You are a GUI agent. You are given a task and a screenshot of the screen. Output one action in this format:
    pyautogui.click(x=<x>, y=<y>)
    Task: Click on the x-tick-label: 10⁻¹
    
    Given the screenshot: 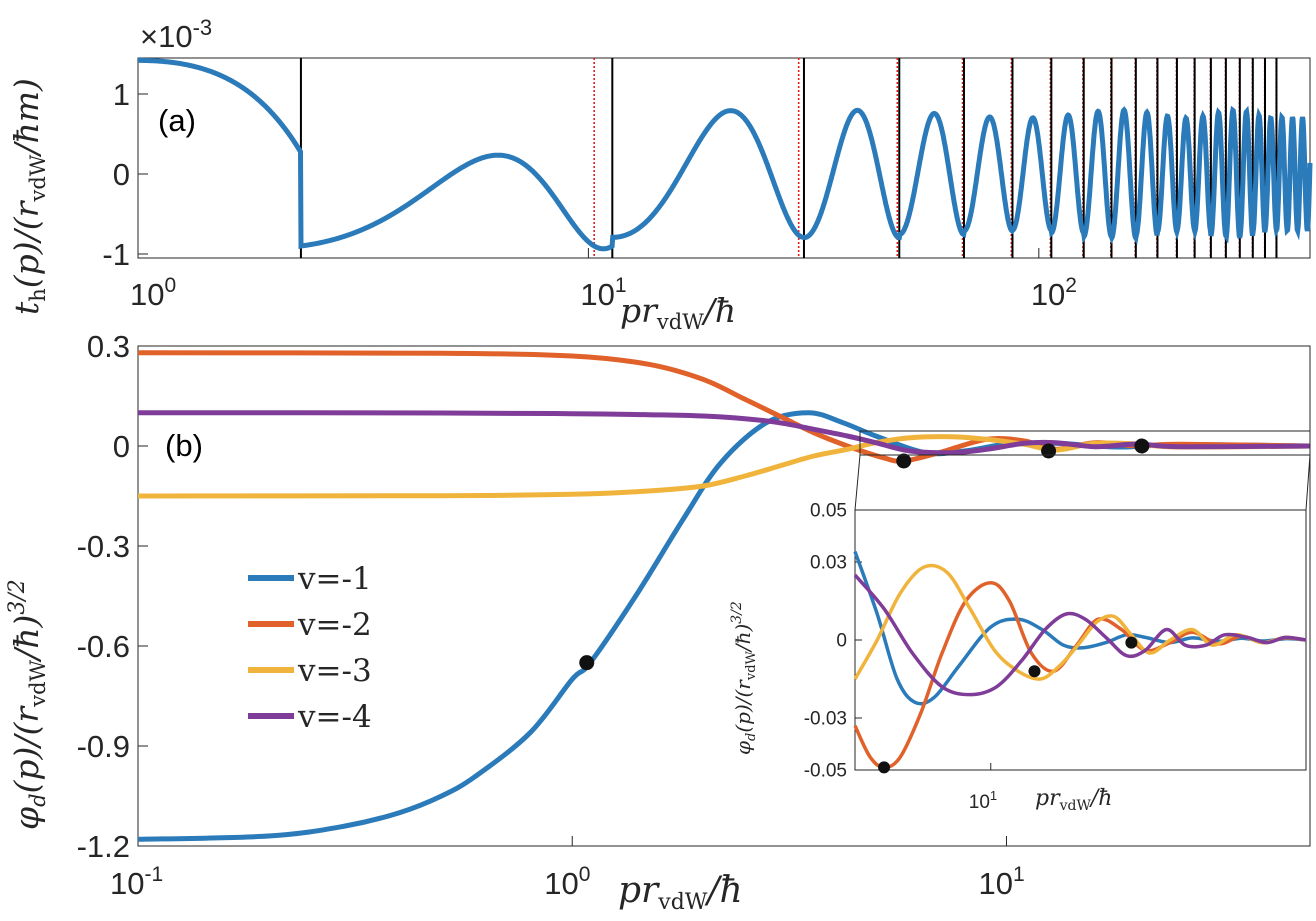 What is the action you would take?
    pyautogui.click(x=136, y=882)
    